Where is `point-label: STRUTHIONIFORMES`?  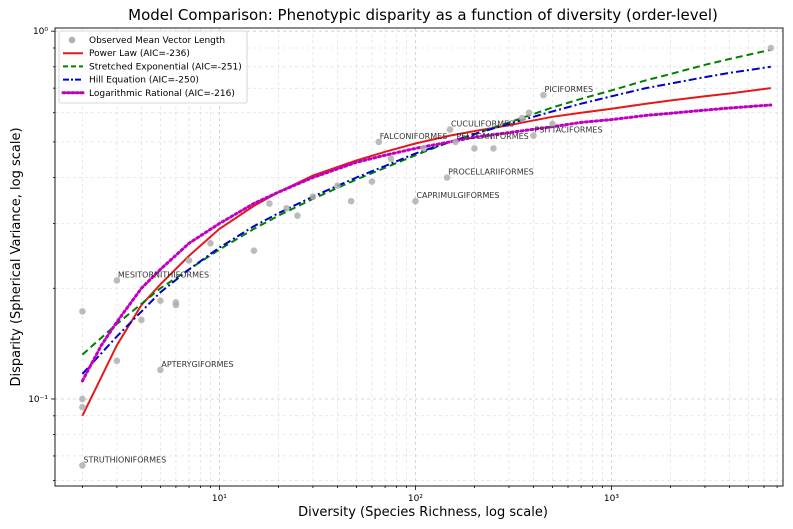 point-label: STRUTHIONIFORMES is located at coordinates (124, 459).